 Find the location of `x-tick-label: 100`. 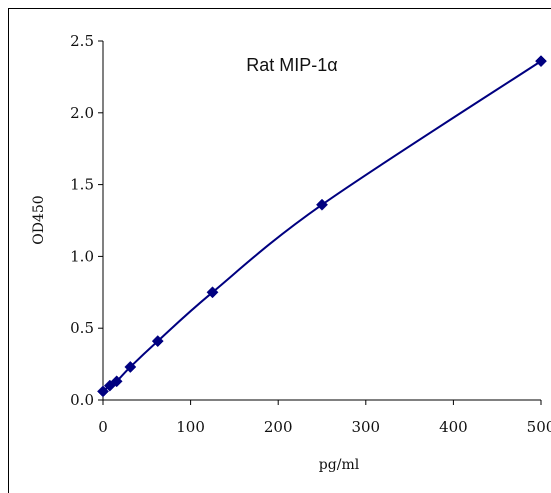

x-tick-label: 100 is located at coordinates (190, 427).